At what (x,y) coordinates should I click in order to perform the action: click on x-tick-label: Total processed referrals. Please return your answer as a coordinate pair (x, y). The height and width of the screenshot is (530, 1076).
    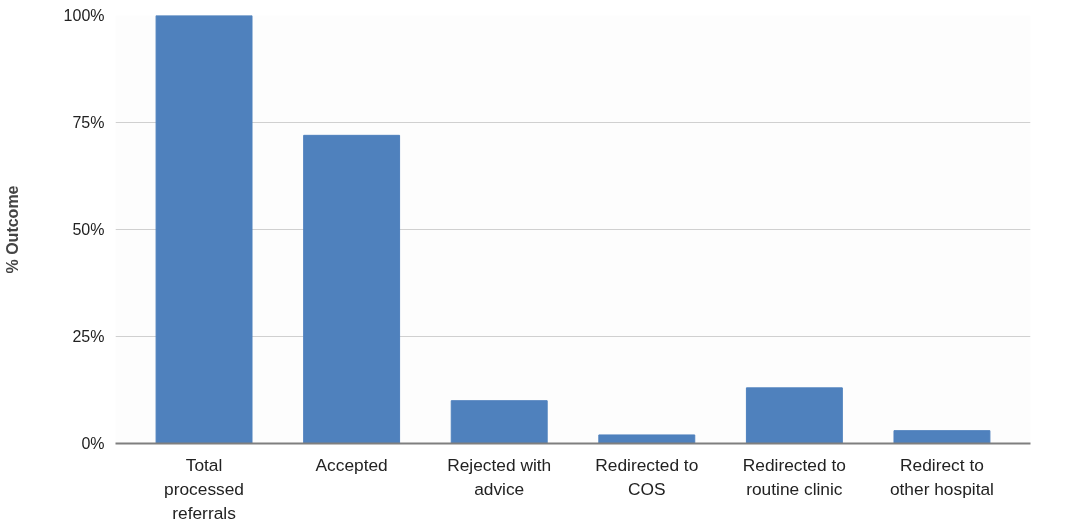
    Looking at the image, I should click on (204, 488).